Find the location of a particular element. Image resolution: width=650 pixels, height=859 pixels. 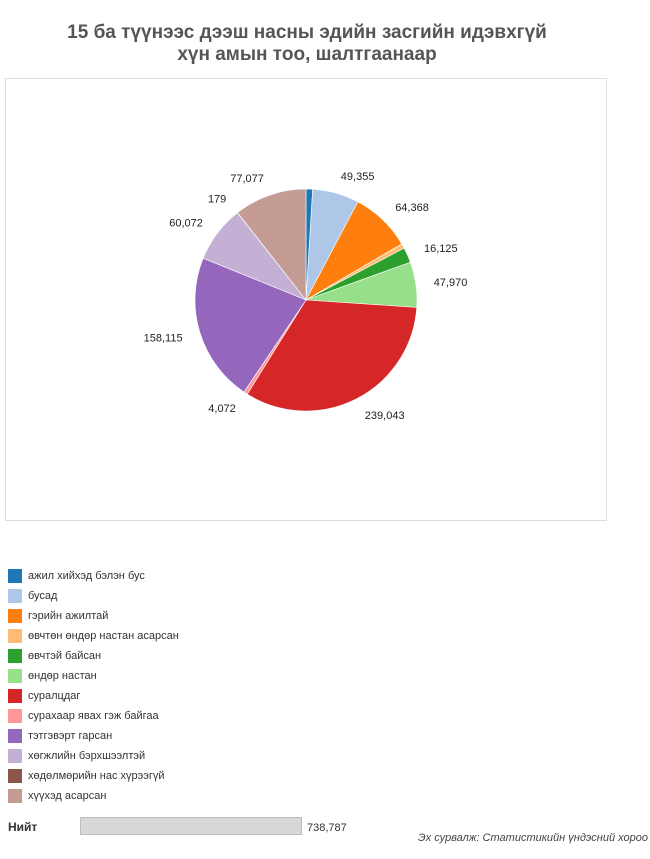

total-bar is located at coordinates (191, 826).